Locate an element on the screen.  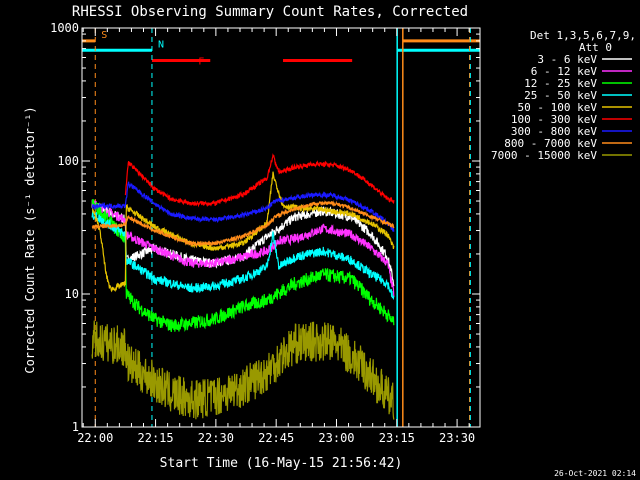
legend-entry-label: 300 - 800 keV is located at coordinates (554, 131).